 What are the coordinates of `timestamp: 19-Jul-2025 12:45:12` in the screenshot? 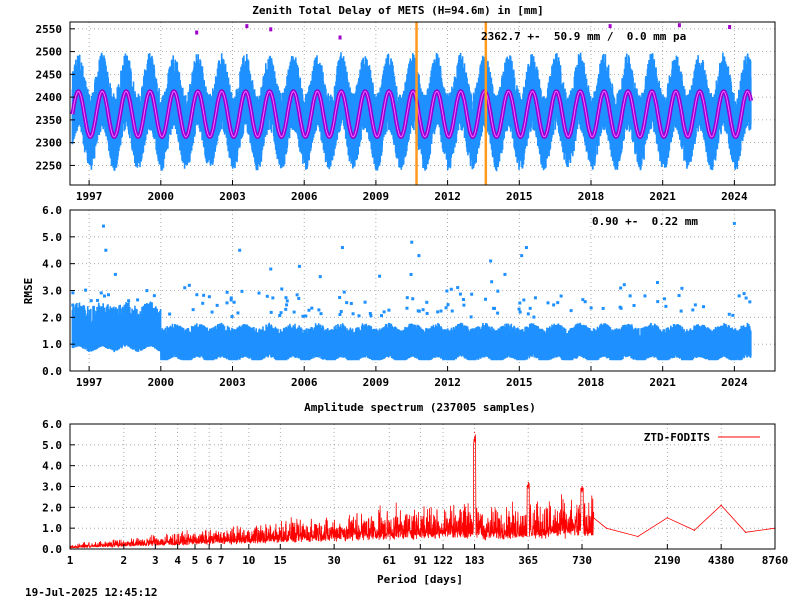 It's located at (91, 592).